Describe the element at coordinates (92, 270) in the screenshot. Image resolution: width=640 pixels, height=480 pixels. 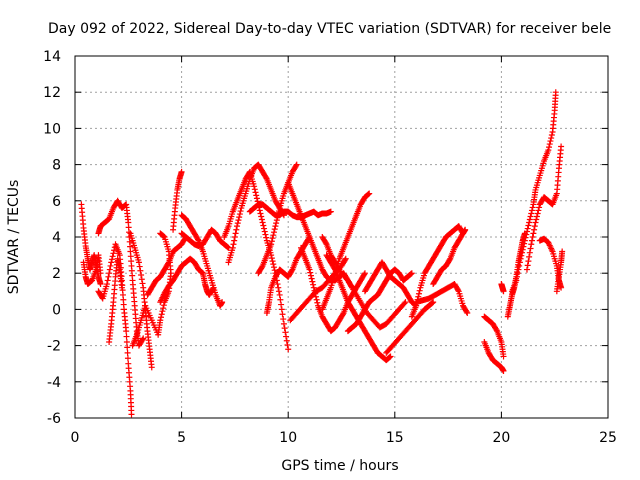
I see `series-arc-b` at that location.